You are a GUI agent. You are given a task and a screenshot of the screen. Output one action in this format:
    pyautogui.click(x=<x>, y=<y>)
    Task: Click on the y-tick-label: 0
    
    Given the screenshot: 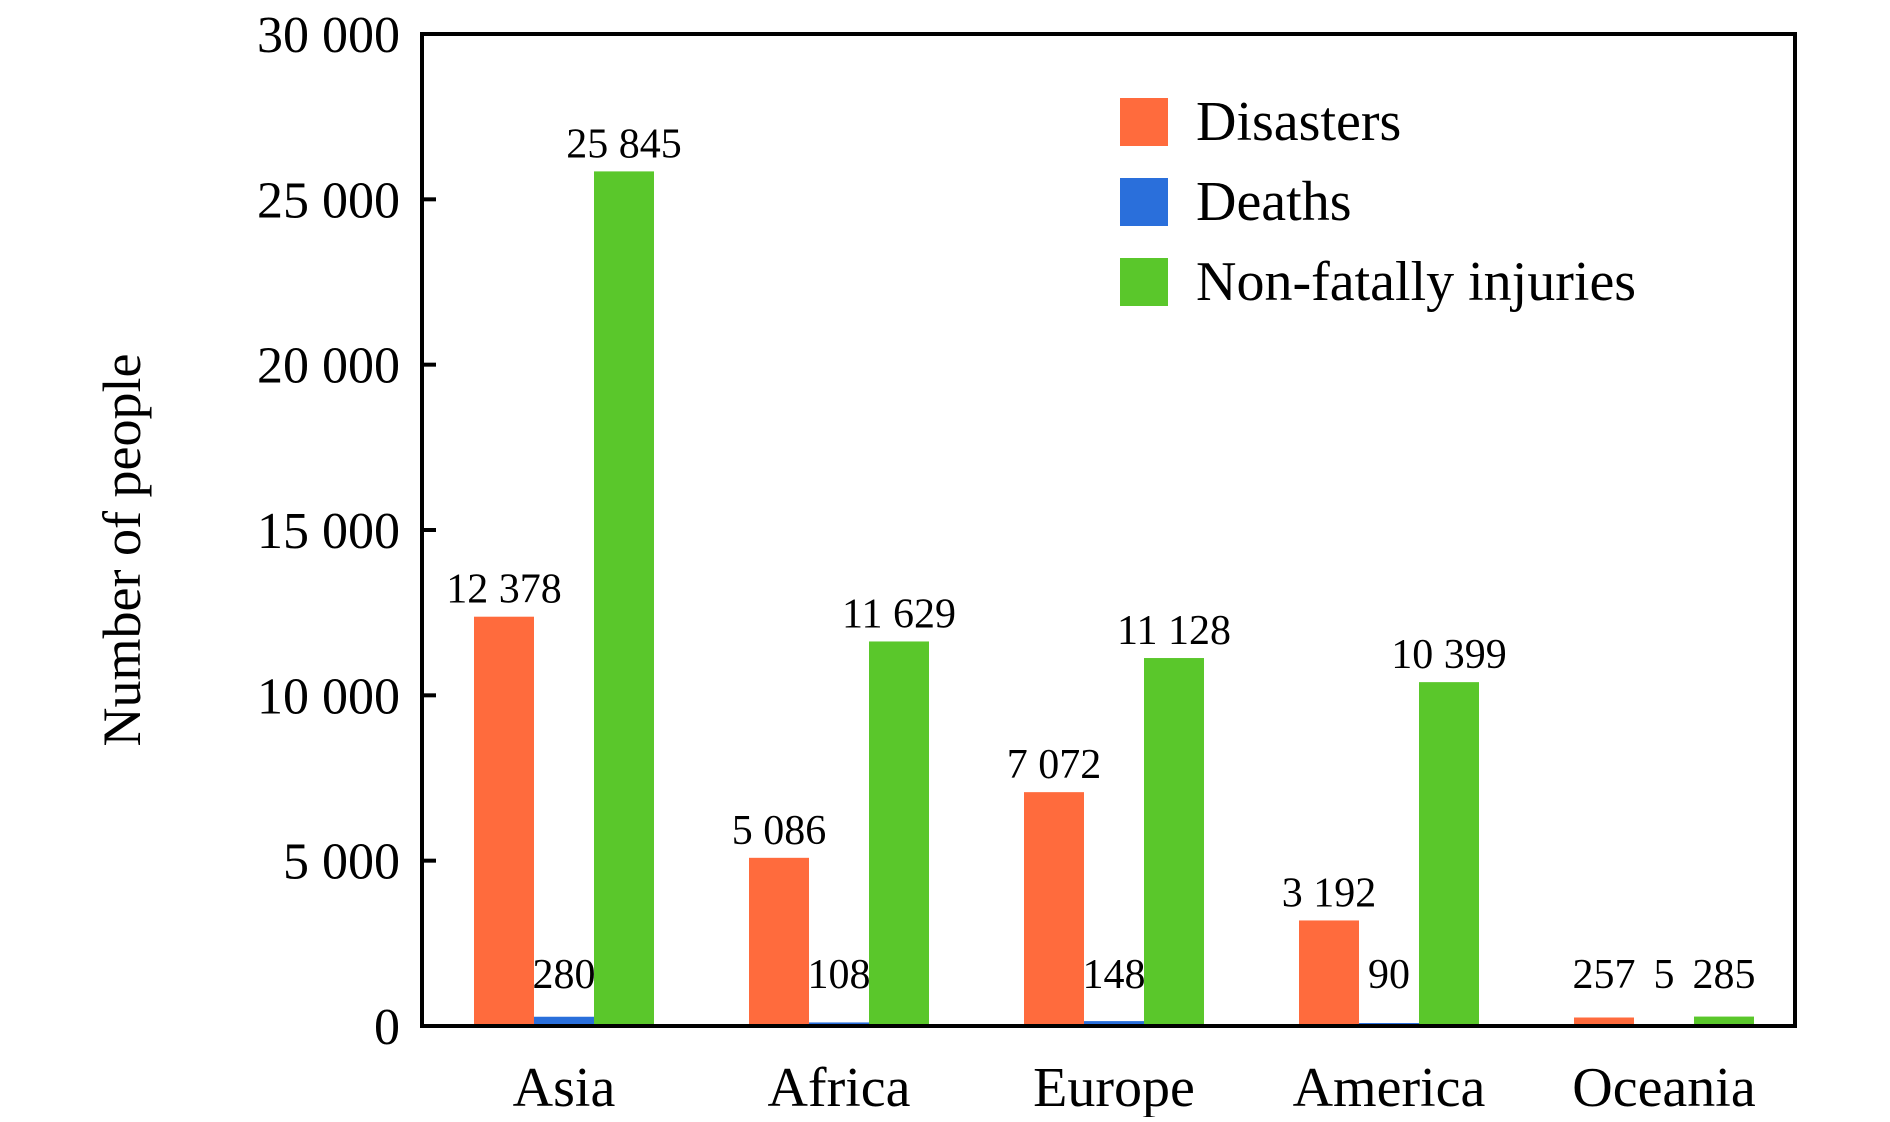 What is the action you would take?
    pyautogui.click(x=387, y=1027)
    